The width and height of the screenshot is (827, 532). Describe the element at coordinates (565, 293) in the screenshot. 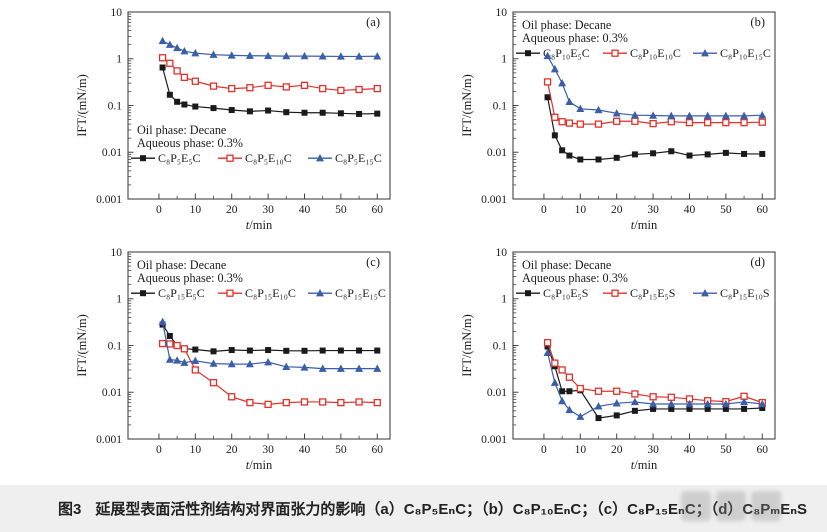

I see `legend-label: C₈P₁₀E₅S` at that location.